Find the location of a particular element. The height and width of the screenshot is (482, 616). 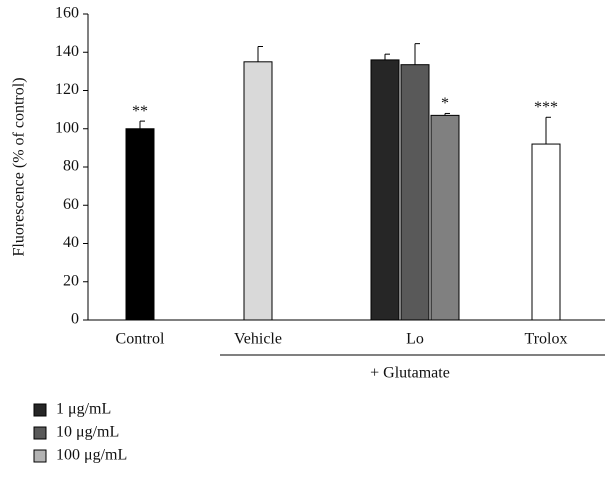

y-tick-label: 40 is located at coordinates (71, 242).